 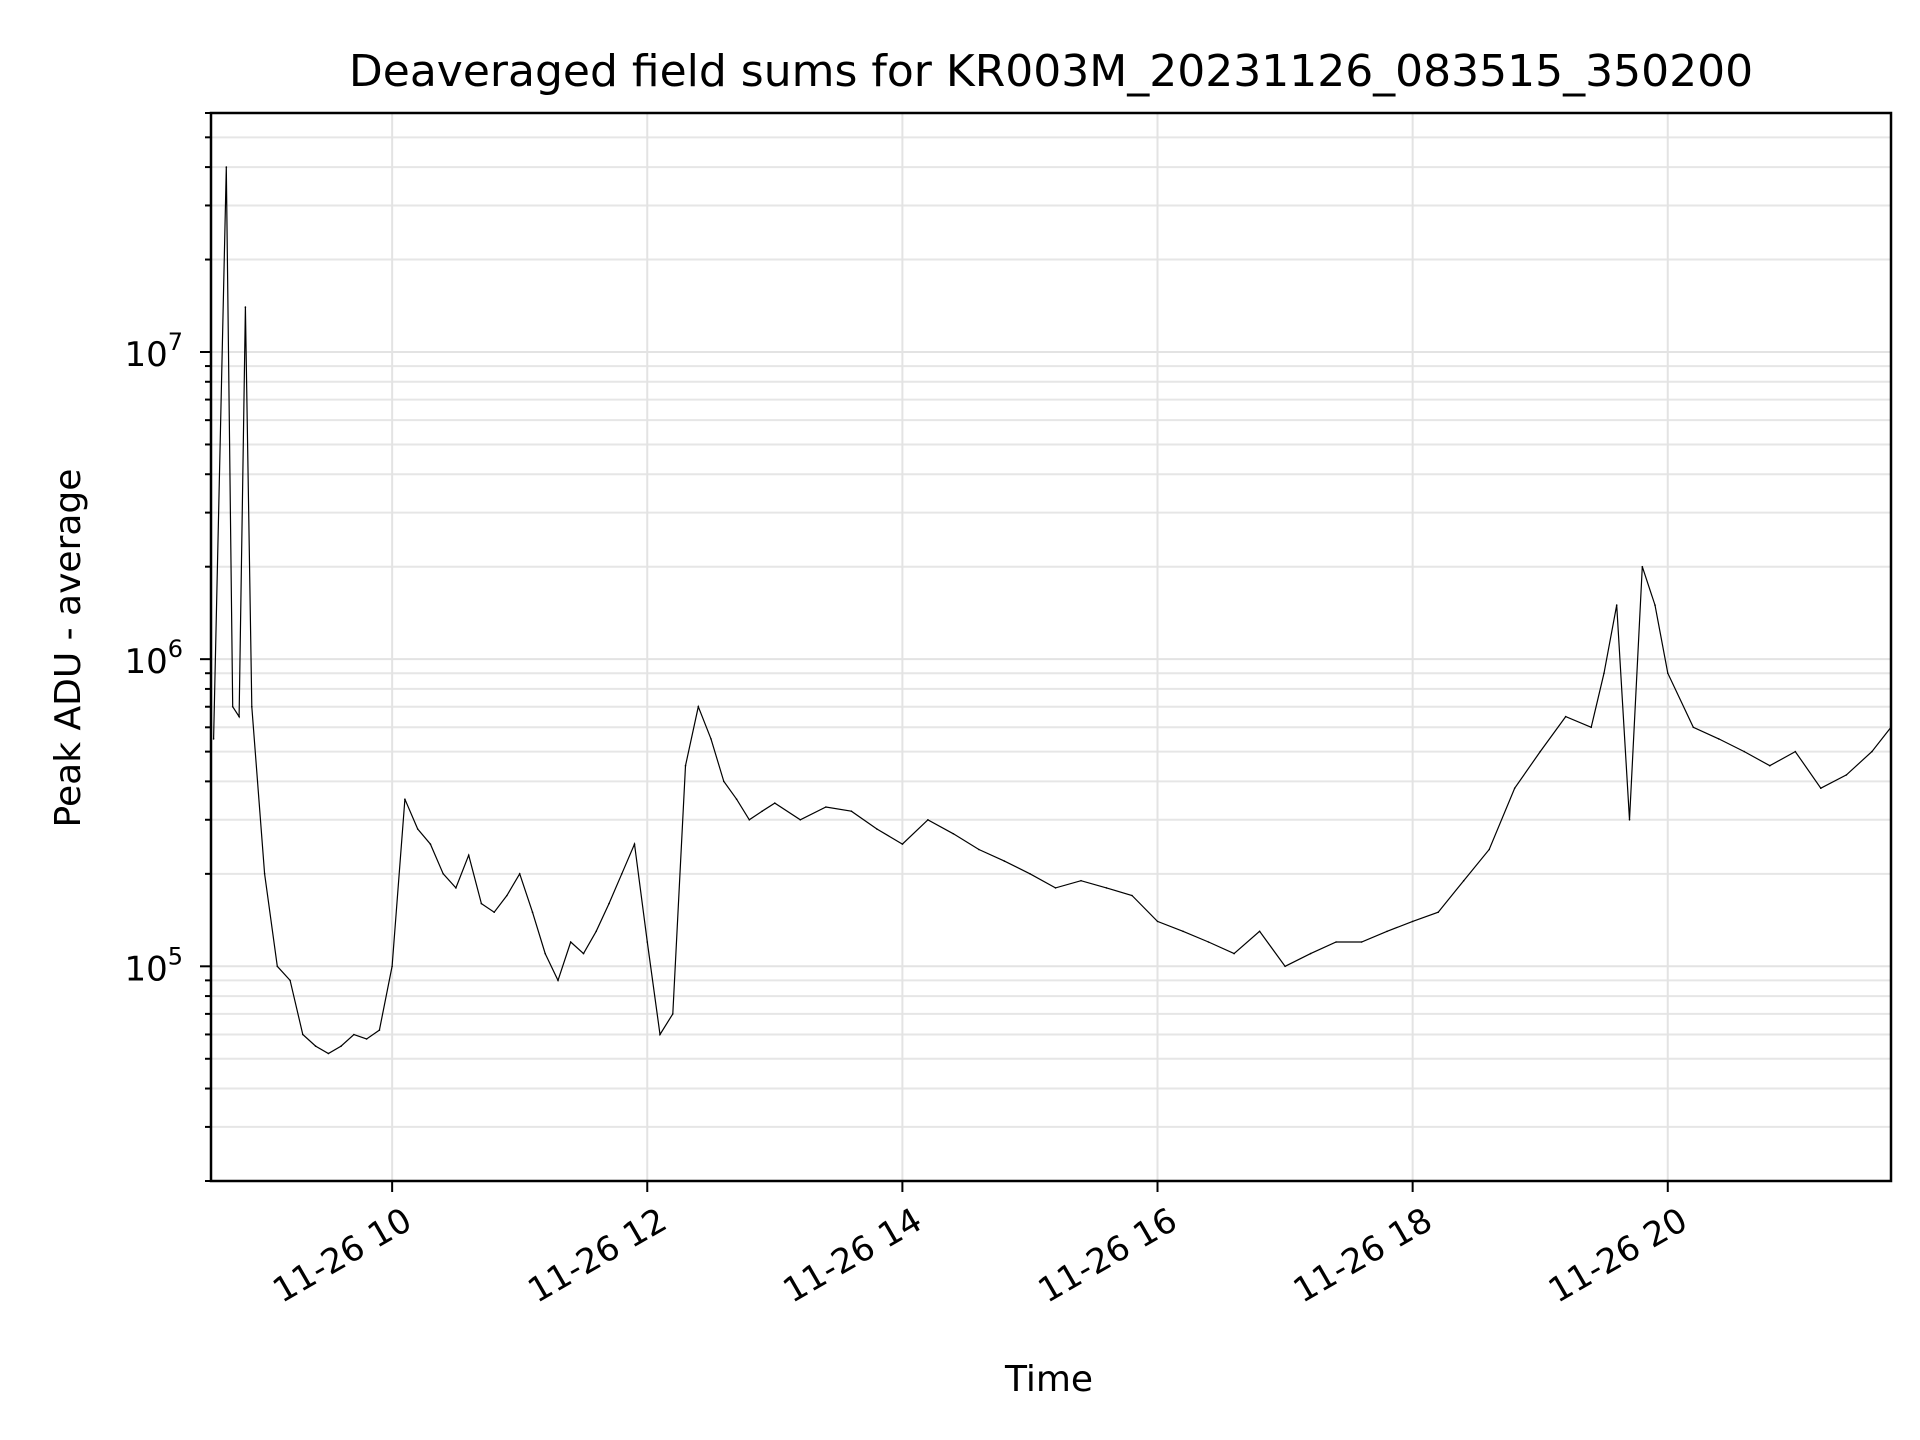 I want to click on x-tick-label: 11-26 20, so click(x=1618, y=1255).